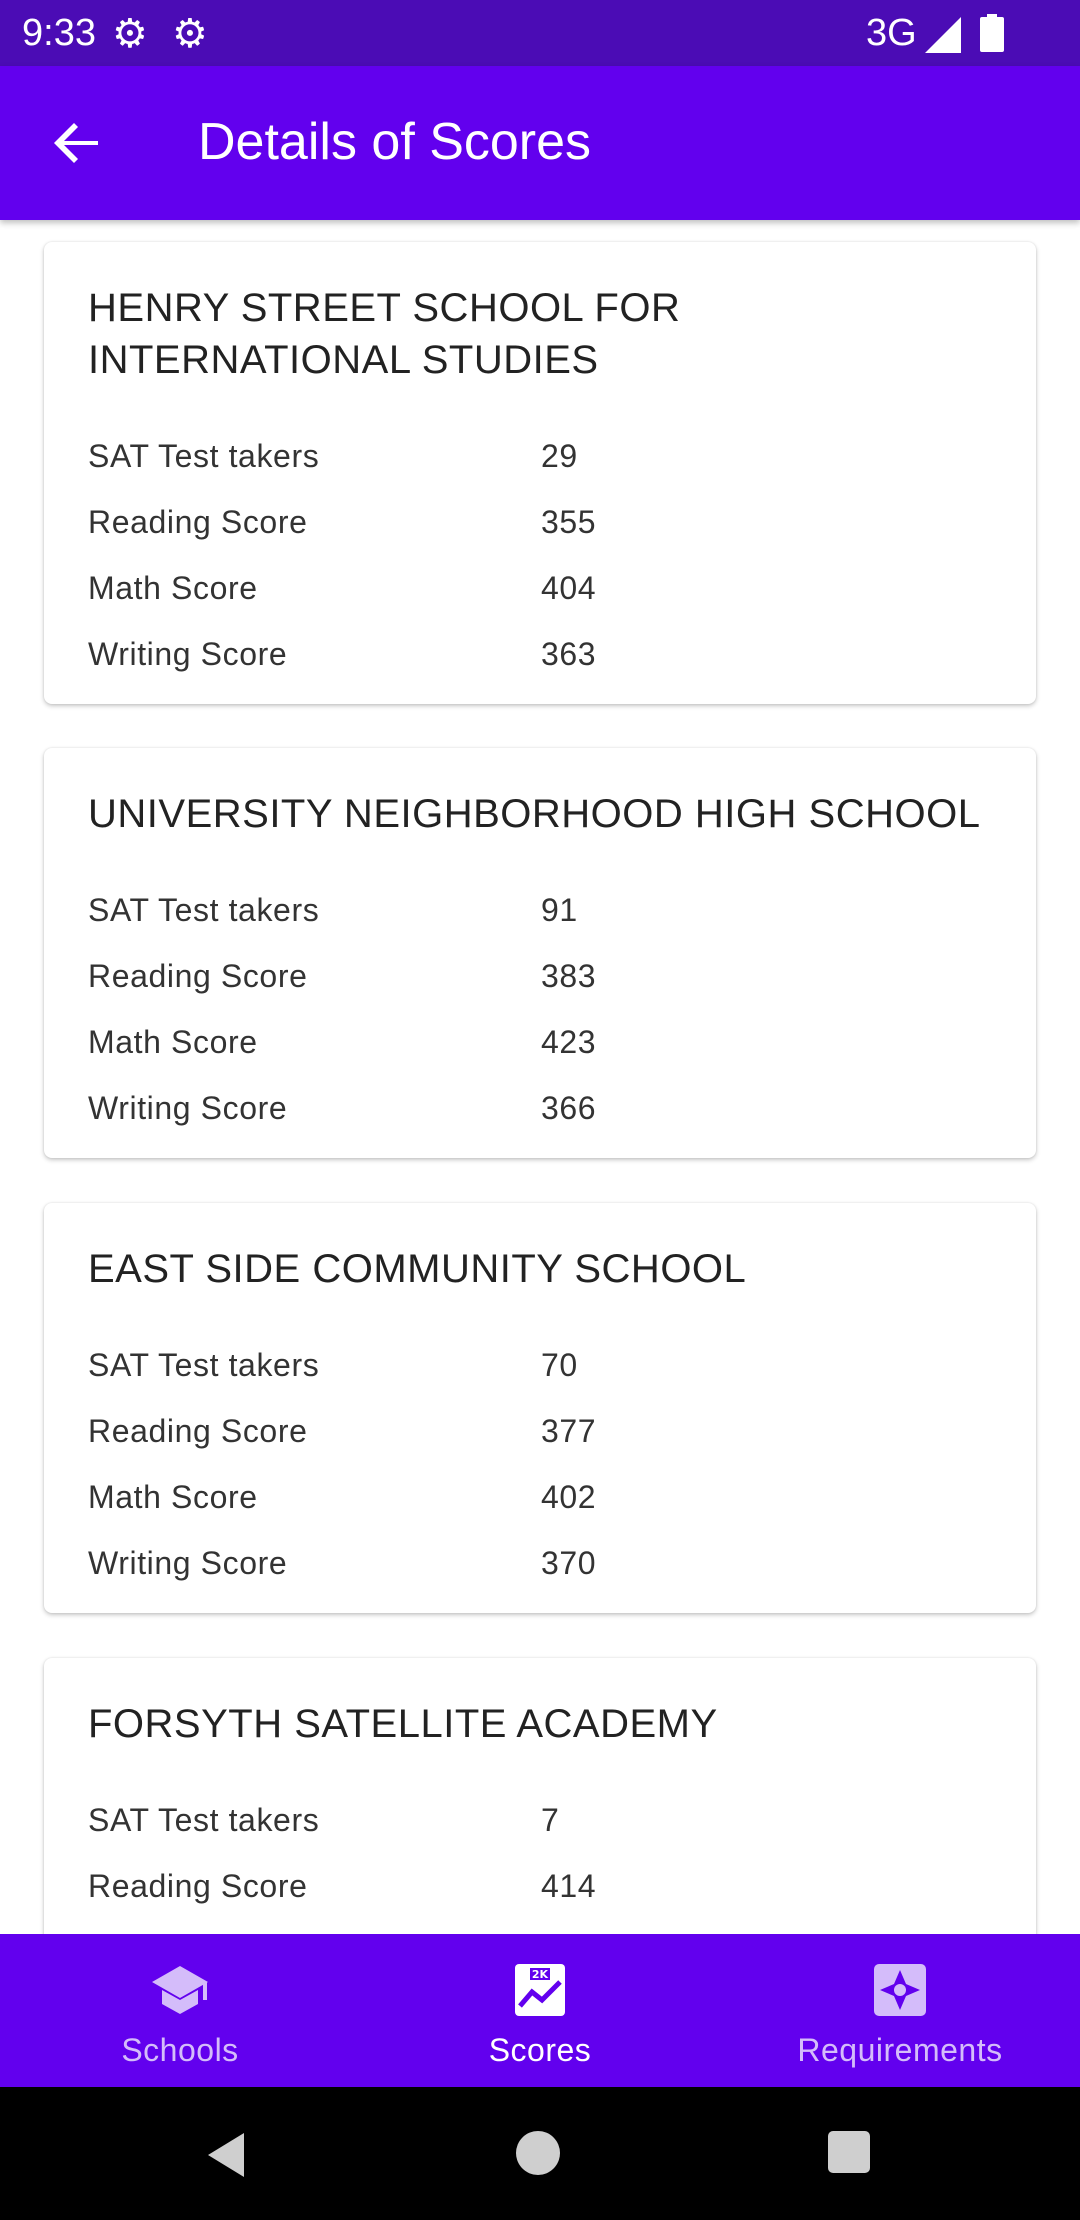 The height and width of the screenshot is (2220, 1080). What do you see at coordinates (900, 1990) in the screenshot?
I see `requirements-icon` at bounding box center [900, 1990].